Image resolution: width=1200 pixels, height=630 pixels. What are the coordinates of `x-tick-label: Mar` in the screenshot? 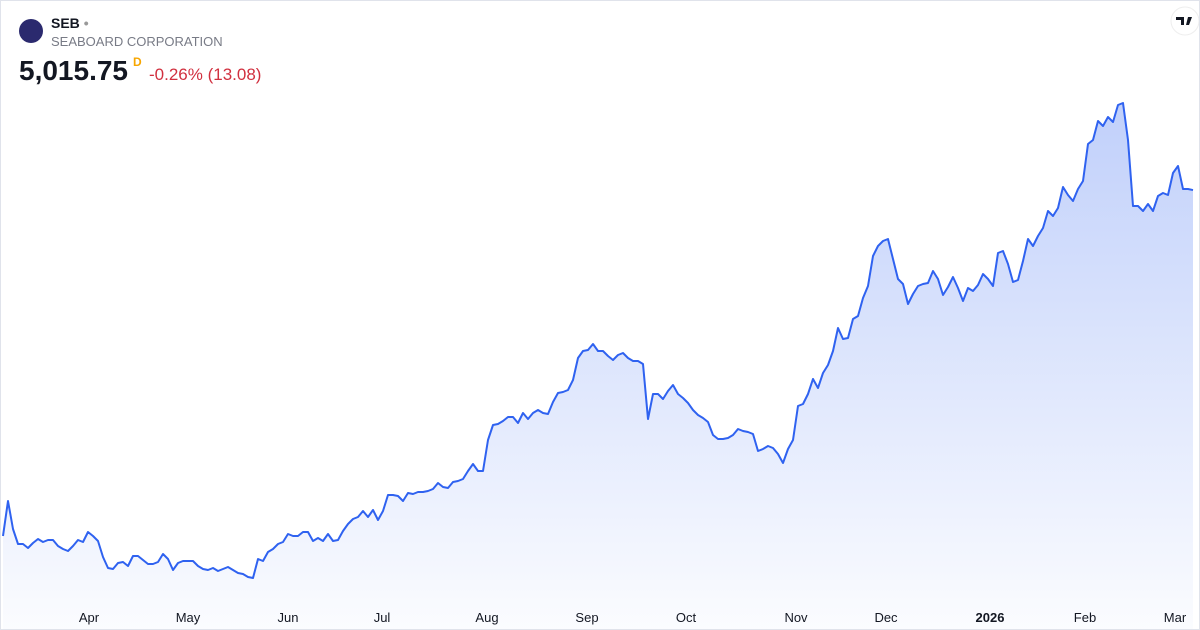 It's located at (1175, 617).